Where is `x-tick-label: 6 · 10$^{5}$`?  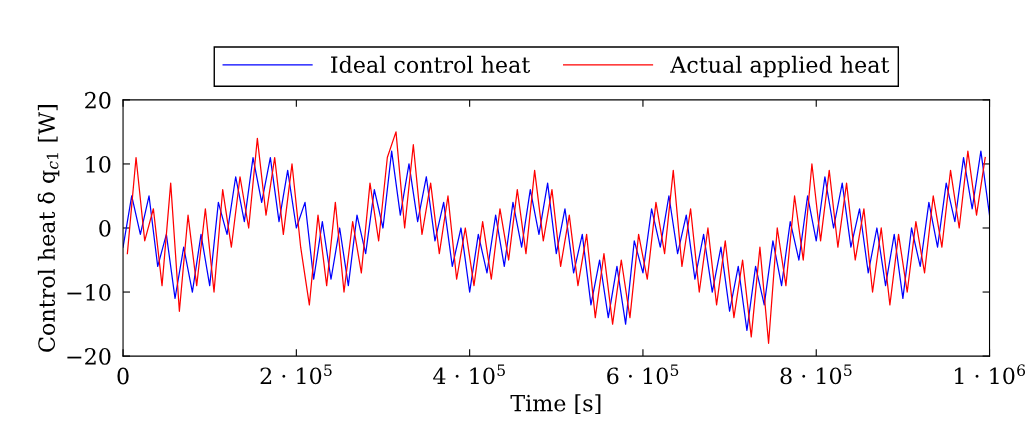 x-tick-label: 6 · 10$^{5}$ is located at coordinates (643, 374).